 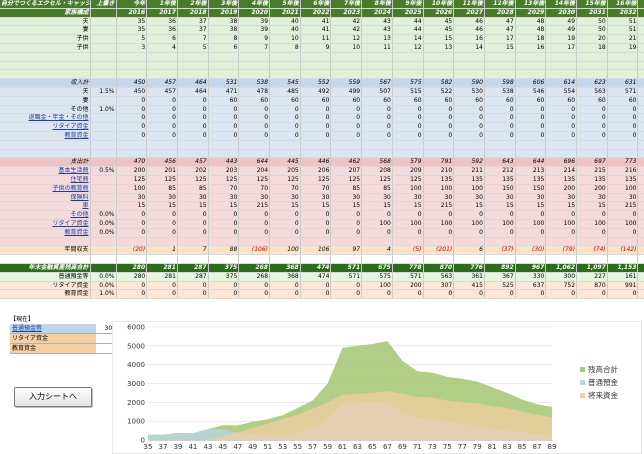 What do you see at coordinates (592, 22) in the screenshot?
I see `value-cell: 50` at bounding box center [592, 22].